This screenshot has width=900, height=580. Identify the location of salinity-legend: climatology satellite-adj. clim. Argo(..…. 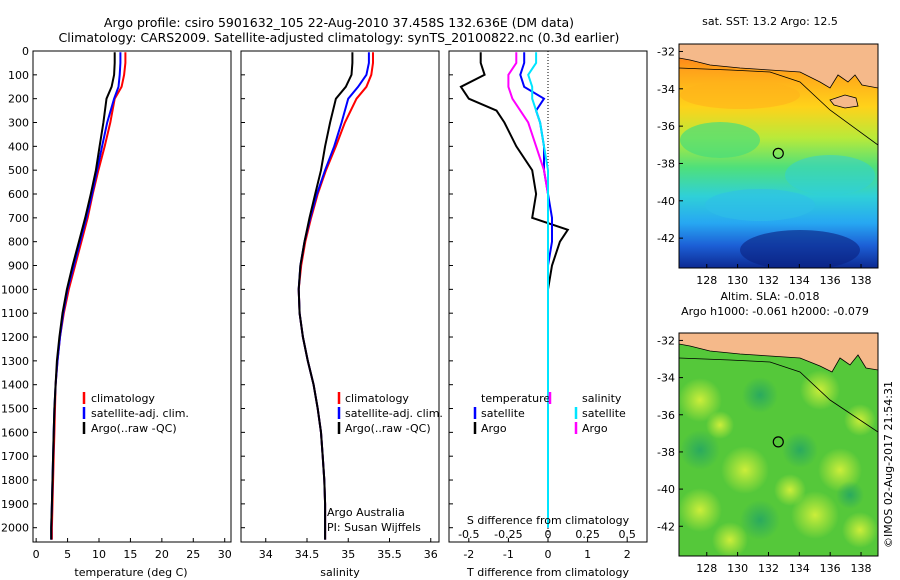
(390, 413).